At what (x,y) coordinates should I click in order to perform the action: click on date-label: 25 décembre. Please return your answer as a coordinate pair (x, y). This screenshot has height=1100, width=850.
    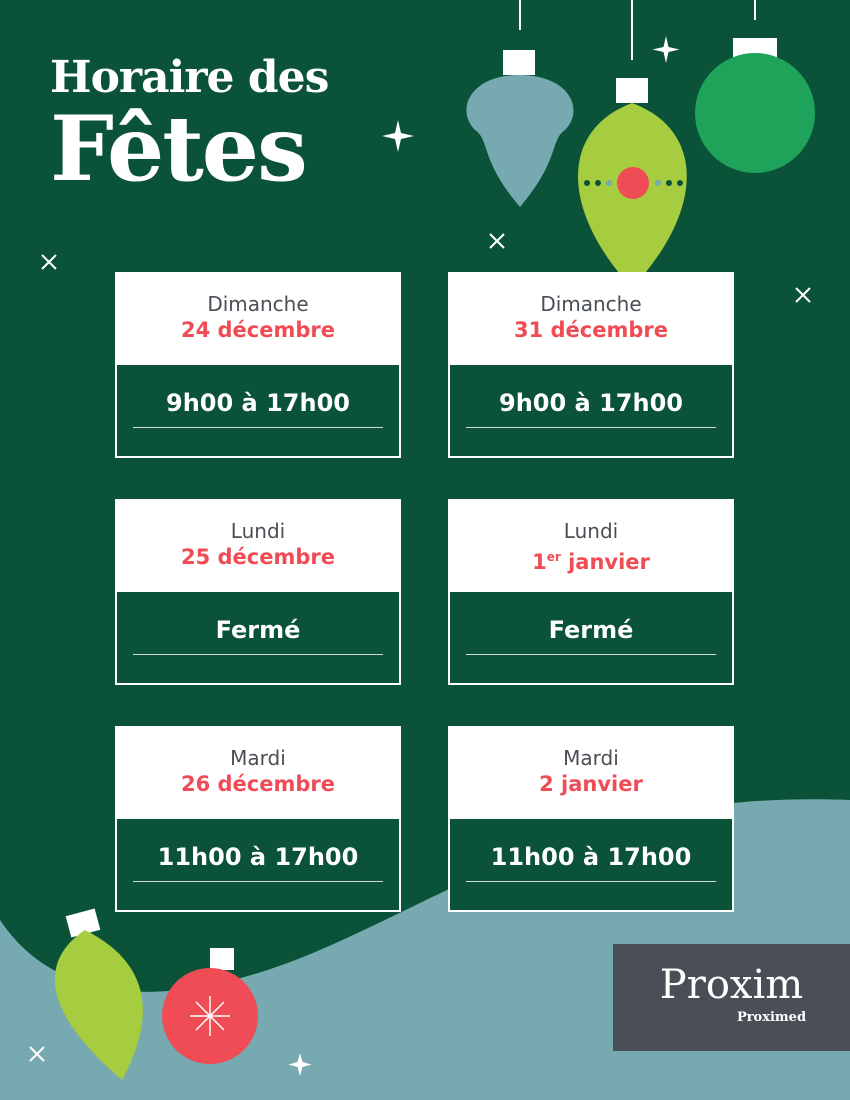
    Looking at the image, I should click on (257, 557).